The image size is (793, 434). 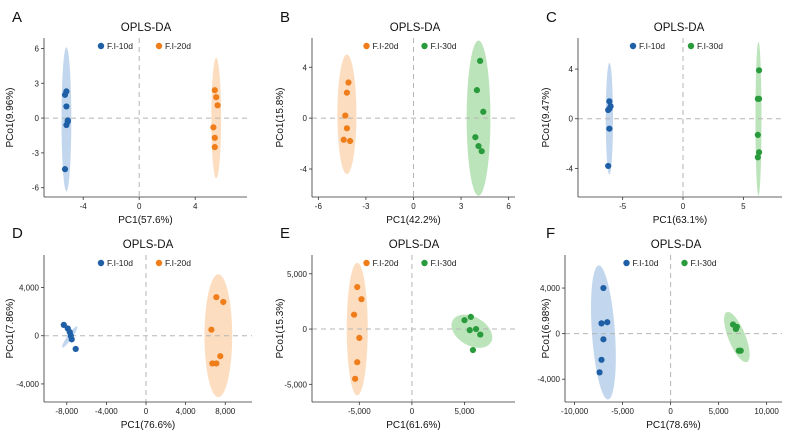 What do you see at coordinates (743, 206) in the screenshot?
I see `x-tick-label: 5` at bounding box center [743, 206].